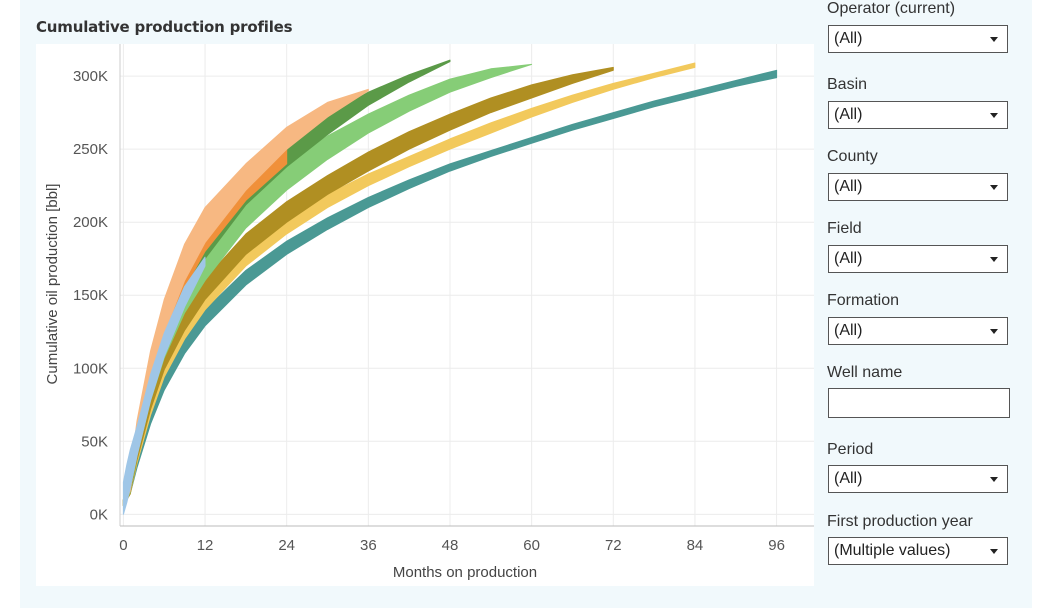 This screenshot has height=608, width=1043. Describe the element at coordinates (852, 156) in the screenshot. I see `filter-label-county: County` at that location.